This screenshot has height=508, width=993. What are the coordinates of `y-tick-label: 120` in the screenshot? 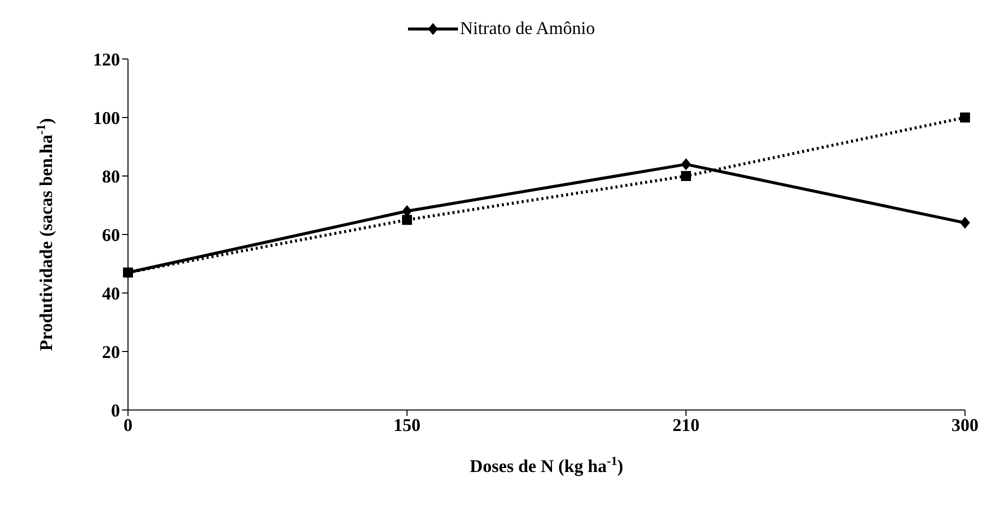 It's located at (106, 59).